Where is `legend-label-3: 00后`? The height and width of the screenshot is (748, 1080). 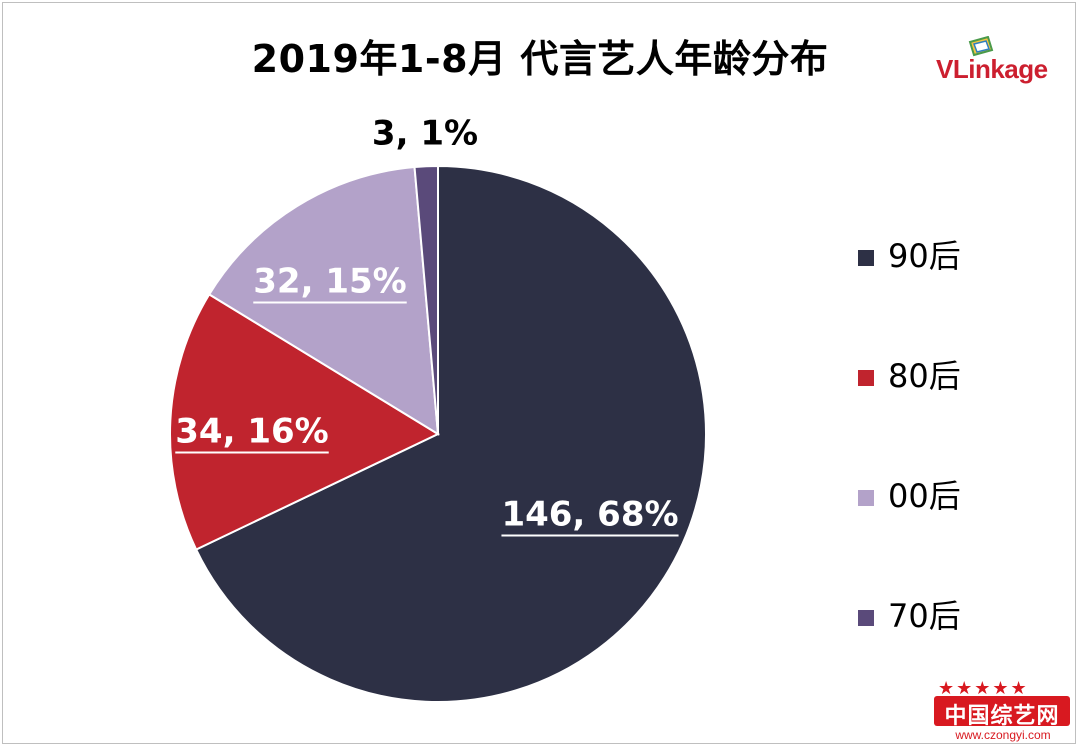 legend-label-3: 00后 is located at coordinates (924, 496).